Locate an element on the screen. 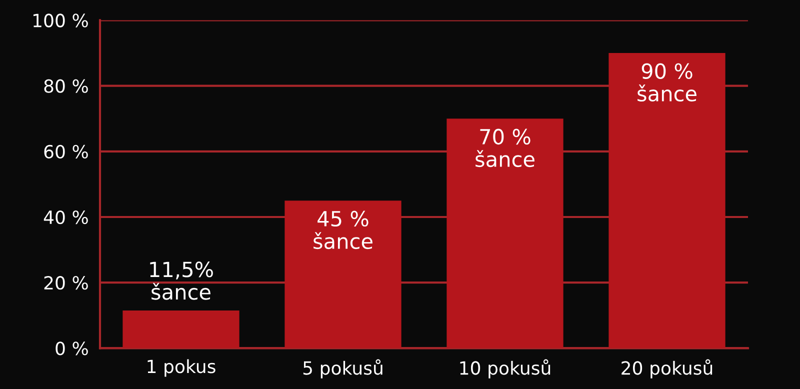  x-tick-label: 10 pokusů is located at coordinates (505, 368).